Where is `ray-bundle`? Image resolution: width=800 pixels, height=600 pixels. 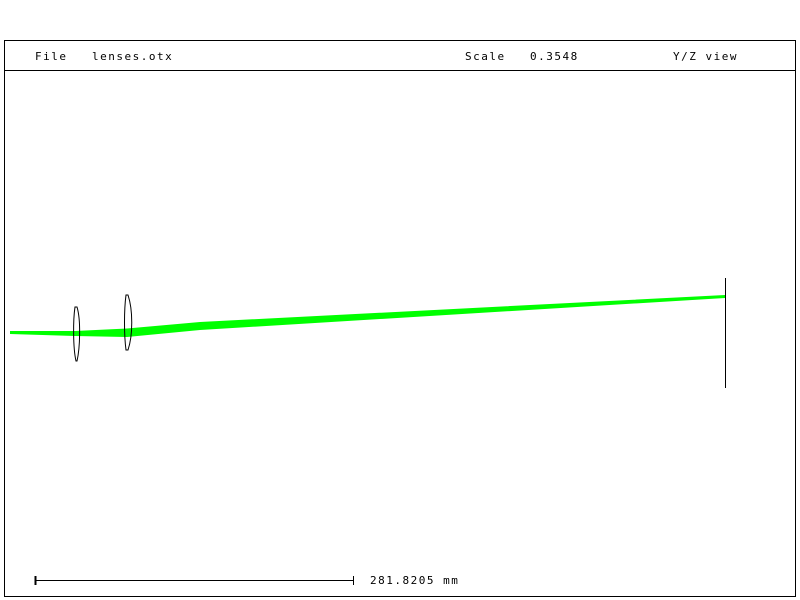 ray-bundle is located at coordinates (367, 316).